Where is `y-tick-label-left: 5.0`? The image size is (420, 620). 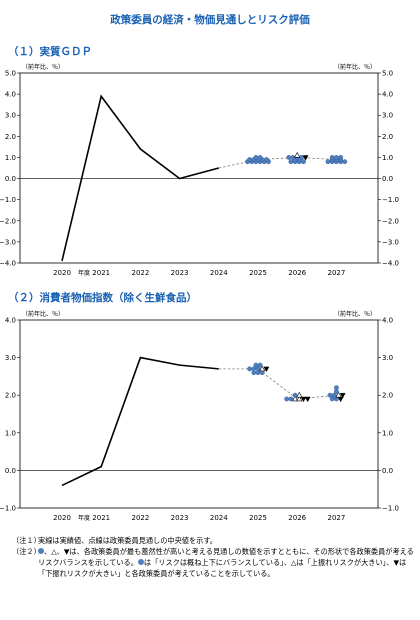 y-tick-label-left: 5.0 is located at coordinates (10, 74).